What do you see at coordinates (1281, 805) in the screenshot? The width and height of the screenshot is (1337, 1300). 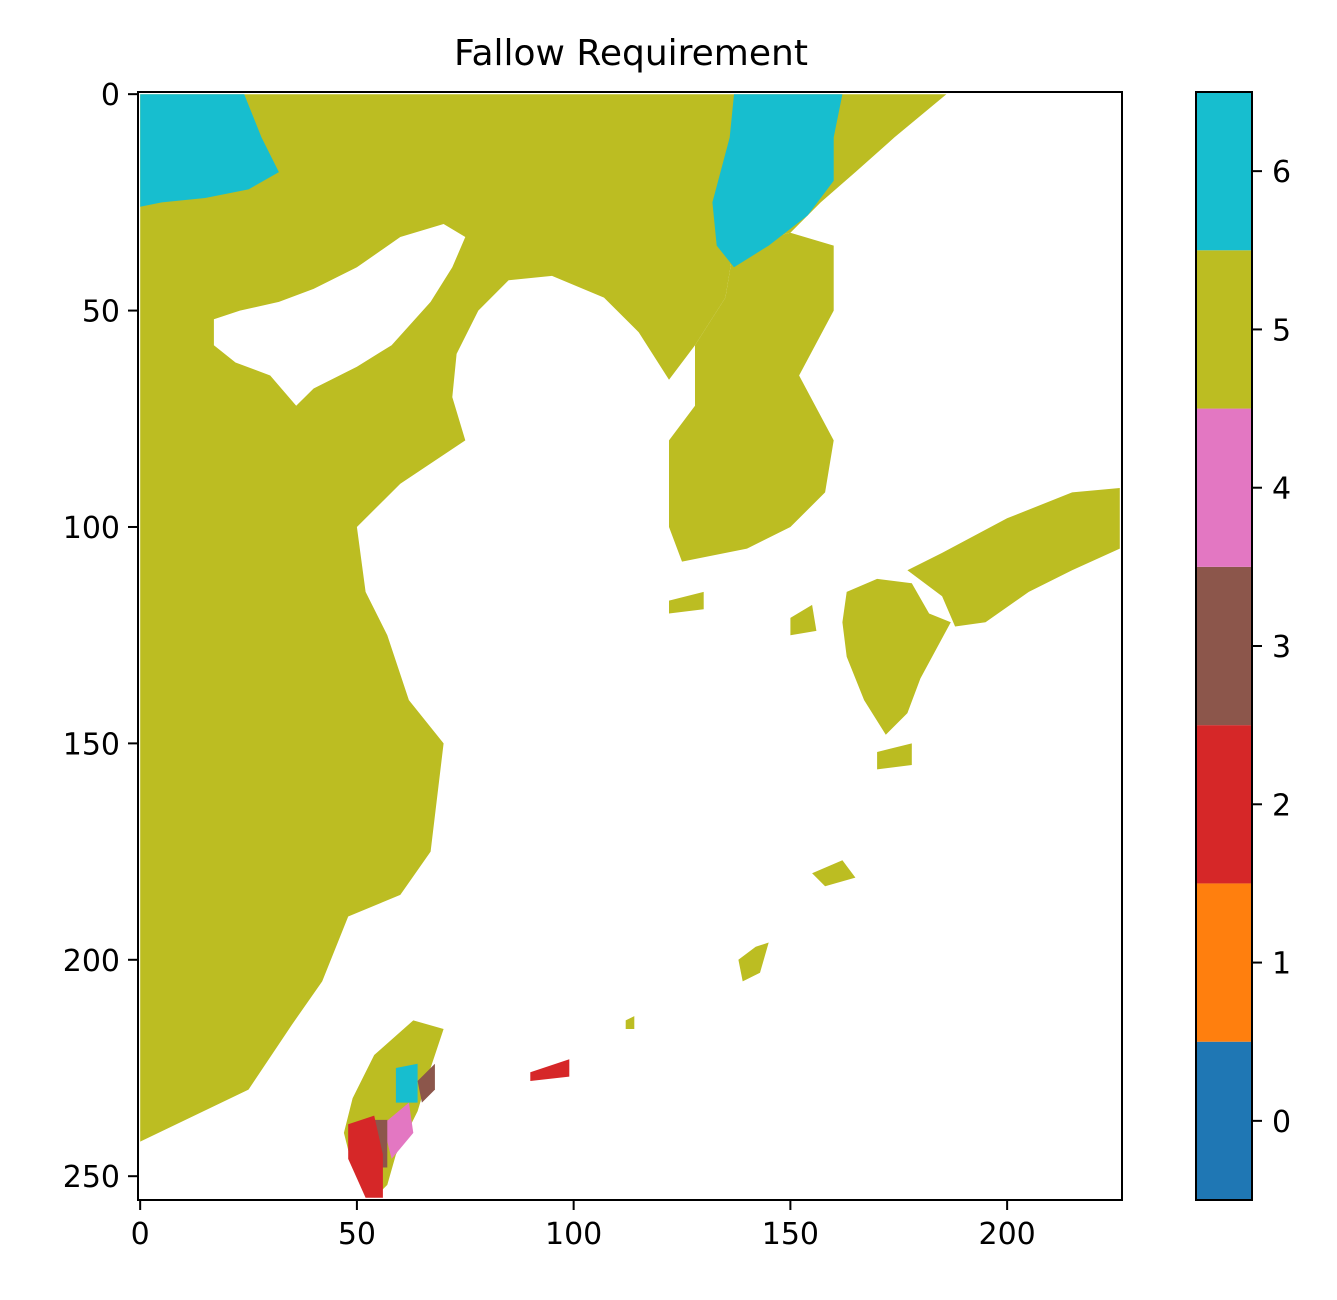 I see `colorbar-tick-label: 2` at bounding box center [1281, 805].